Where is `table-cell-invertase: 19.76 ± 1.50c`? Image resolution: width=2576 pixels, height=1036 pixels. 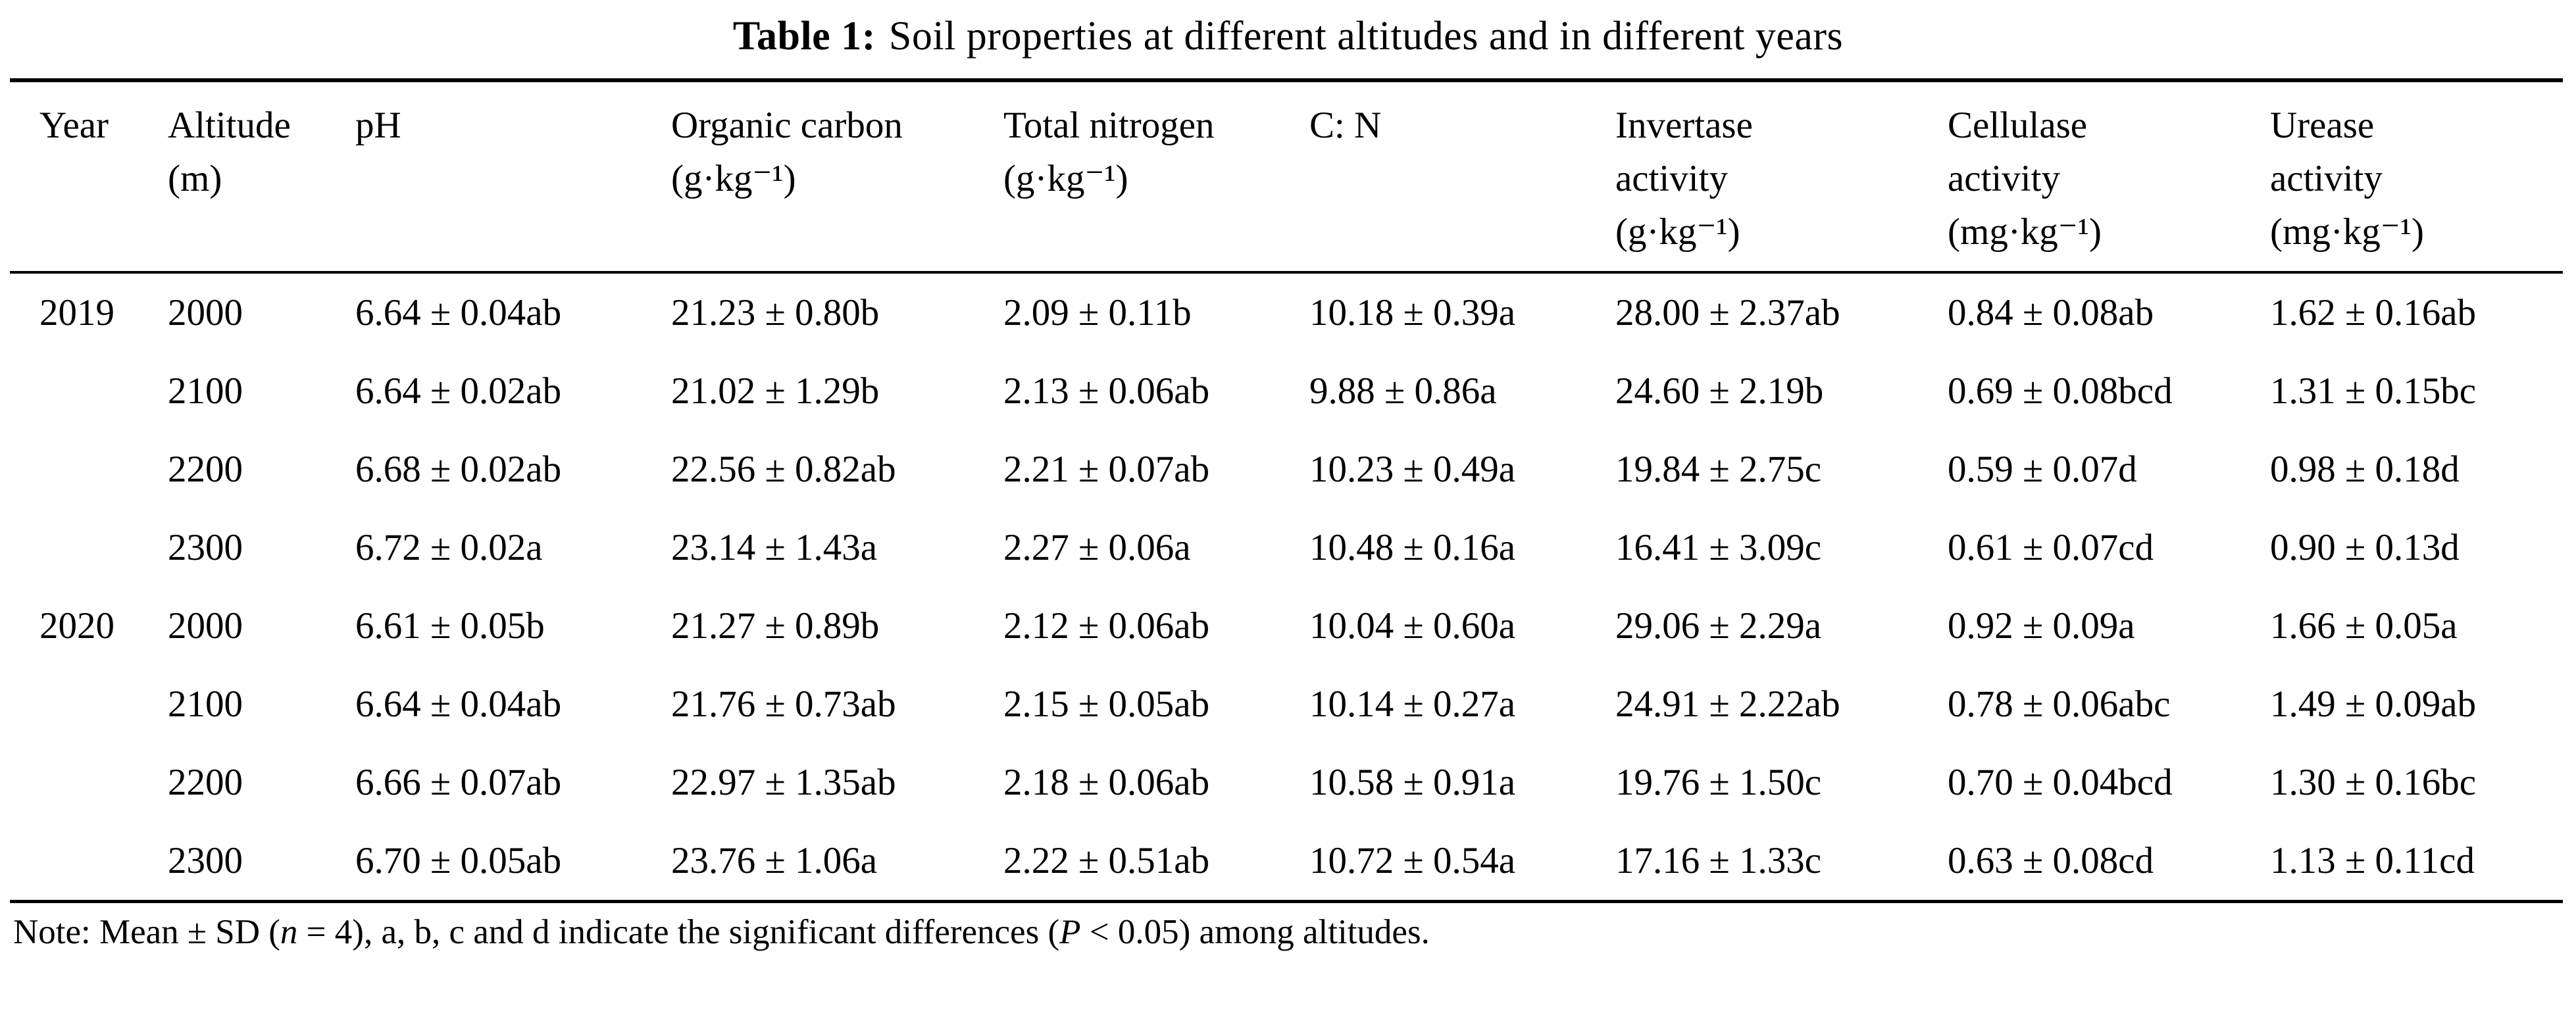
table-cell-invertase: 19.76 ± 1.50c is located at coordinates (1718, 782).